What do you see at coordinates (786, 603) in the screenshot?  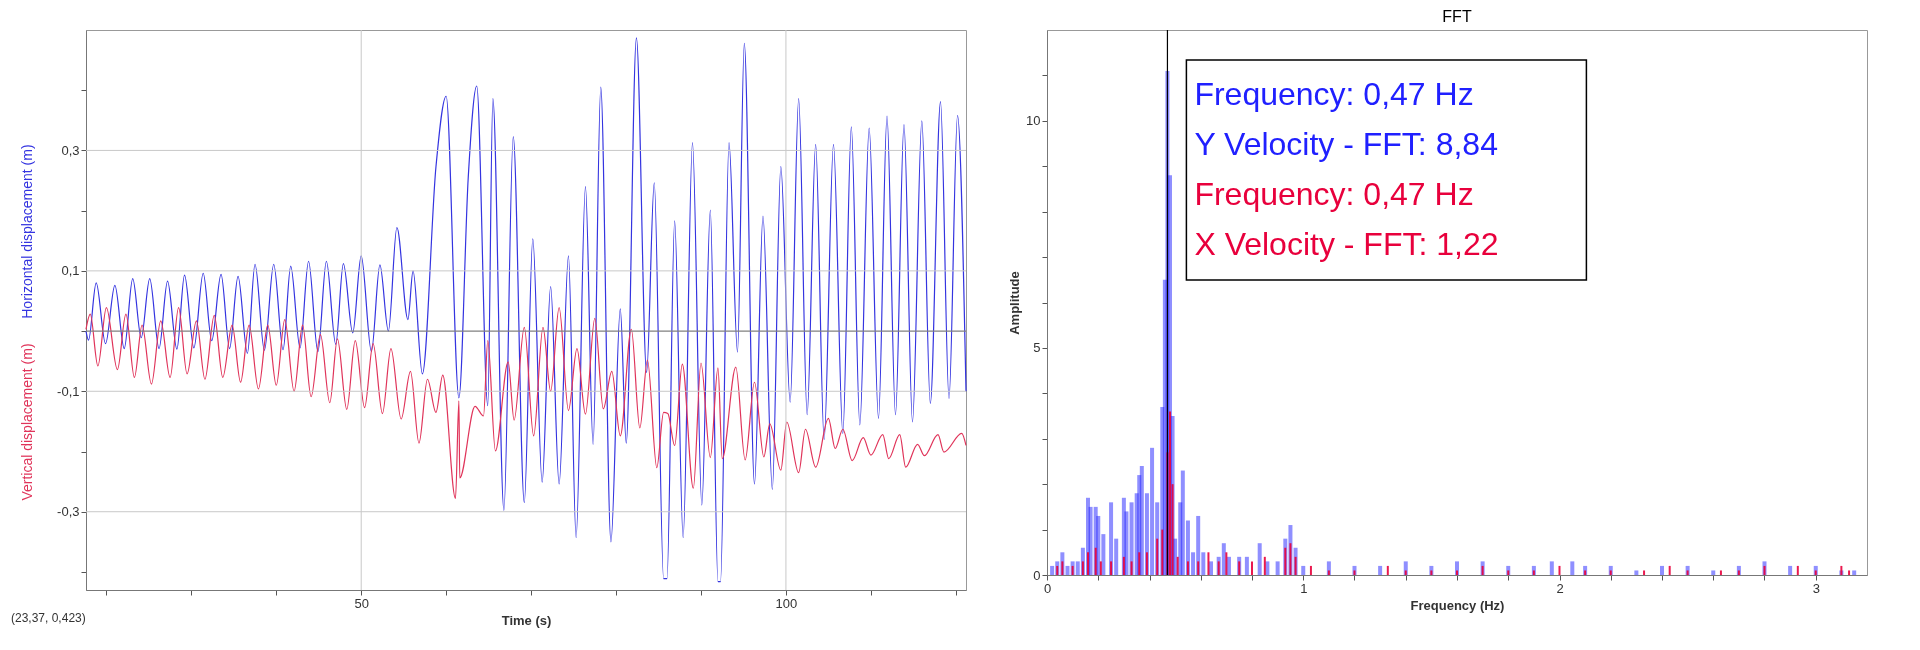 I see `x-tick-label: 100` at bounding box center [786, 603].